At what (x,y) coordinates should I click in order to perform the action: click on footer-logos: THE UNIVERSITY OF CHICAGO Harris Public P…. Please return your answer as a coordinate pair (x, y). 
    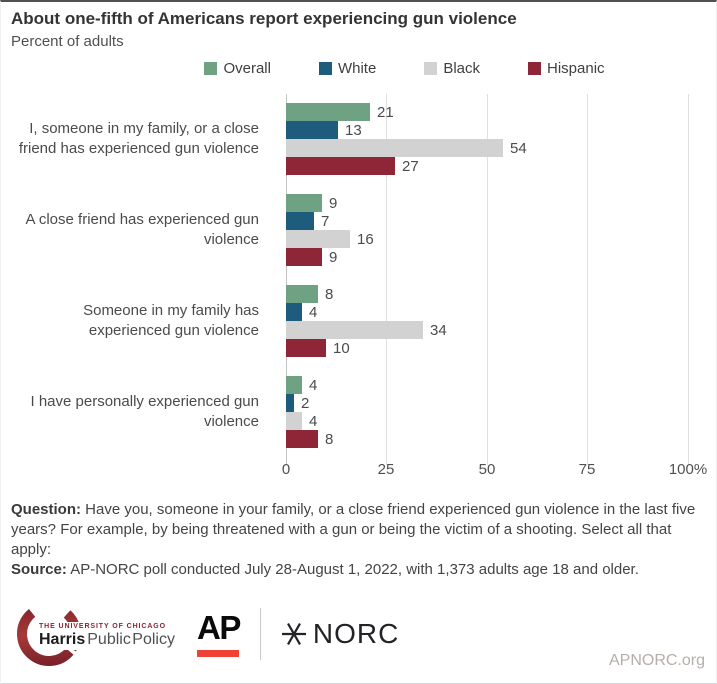
    Looking at the image, I should click on (206, 634).